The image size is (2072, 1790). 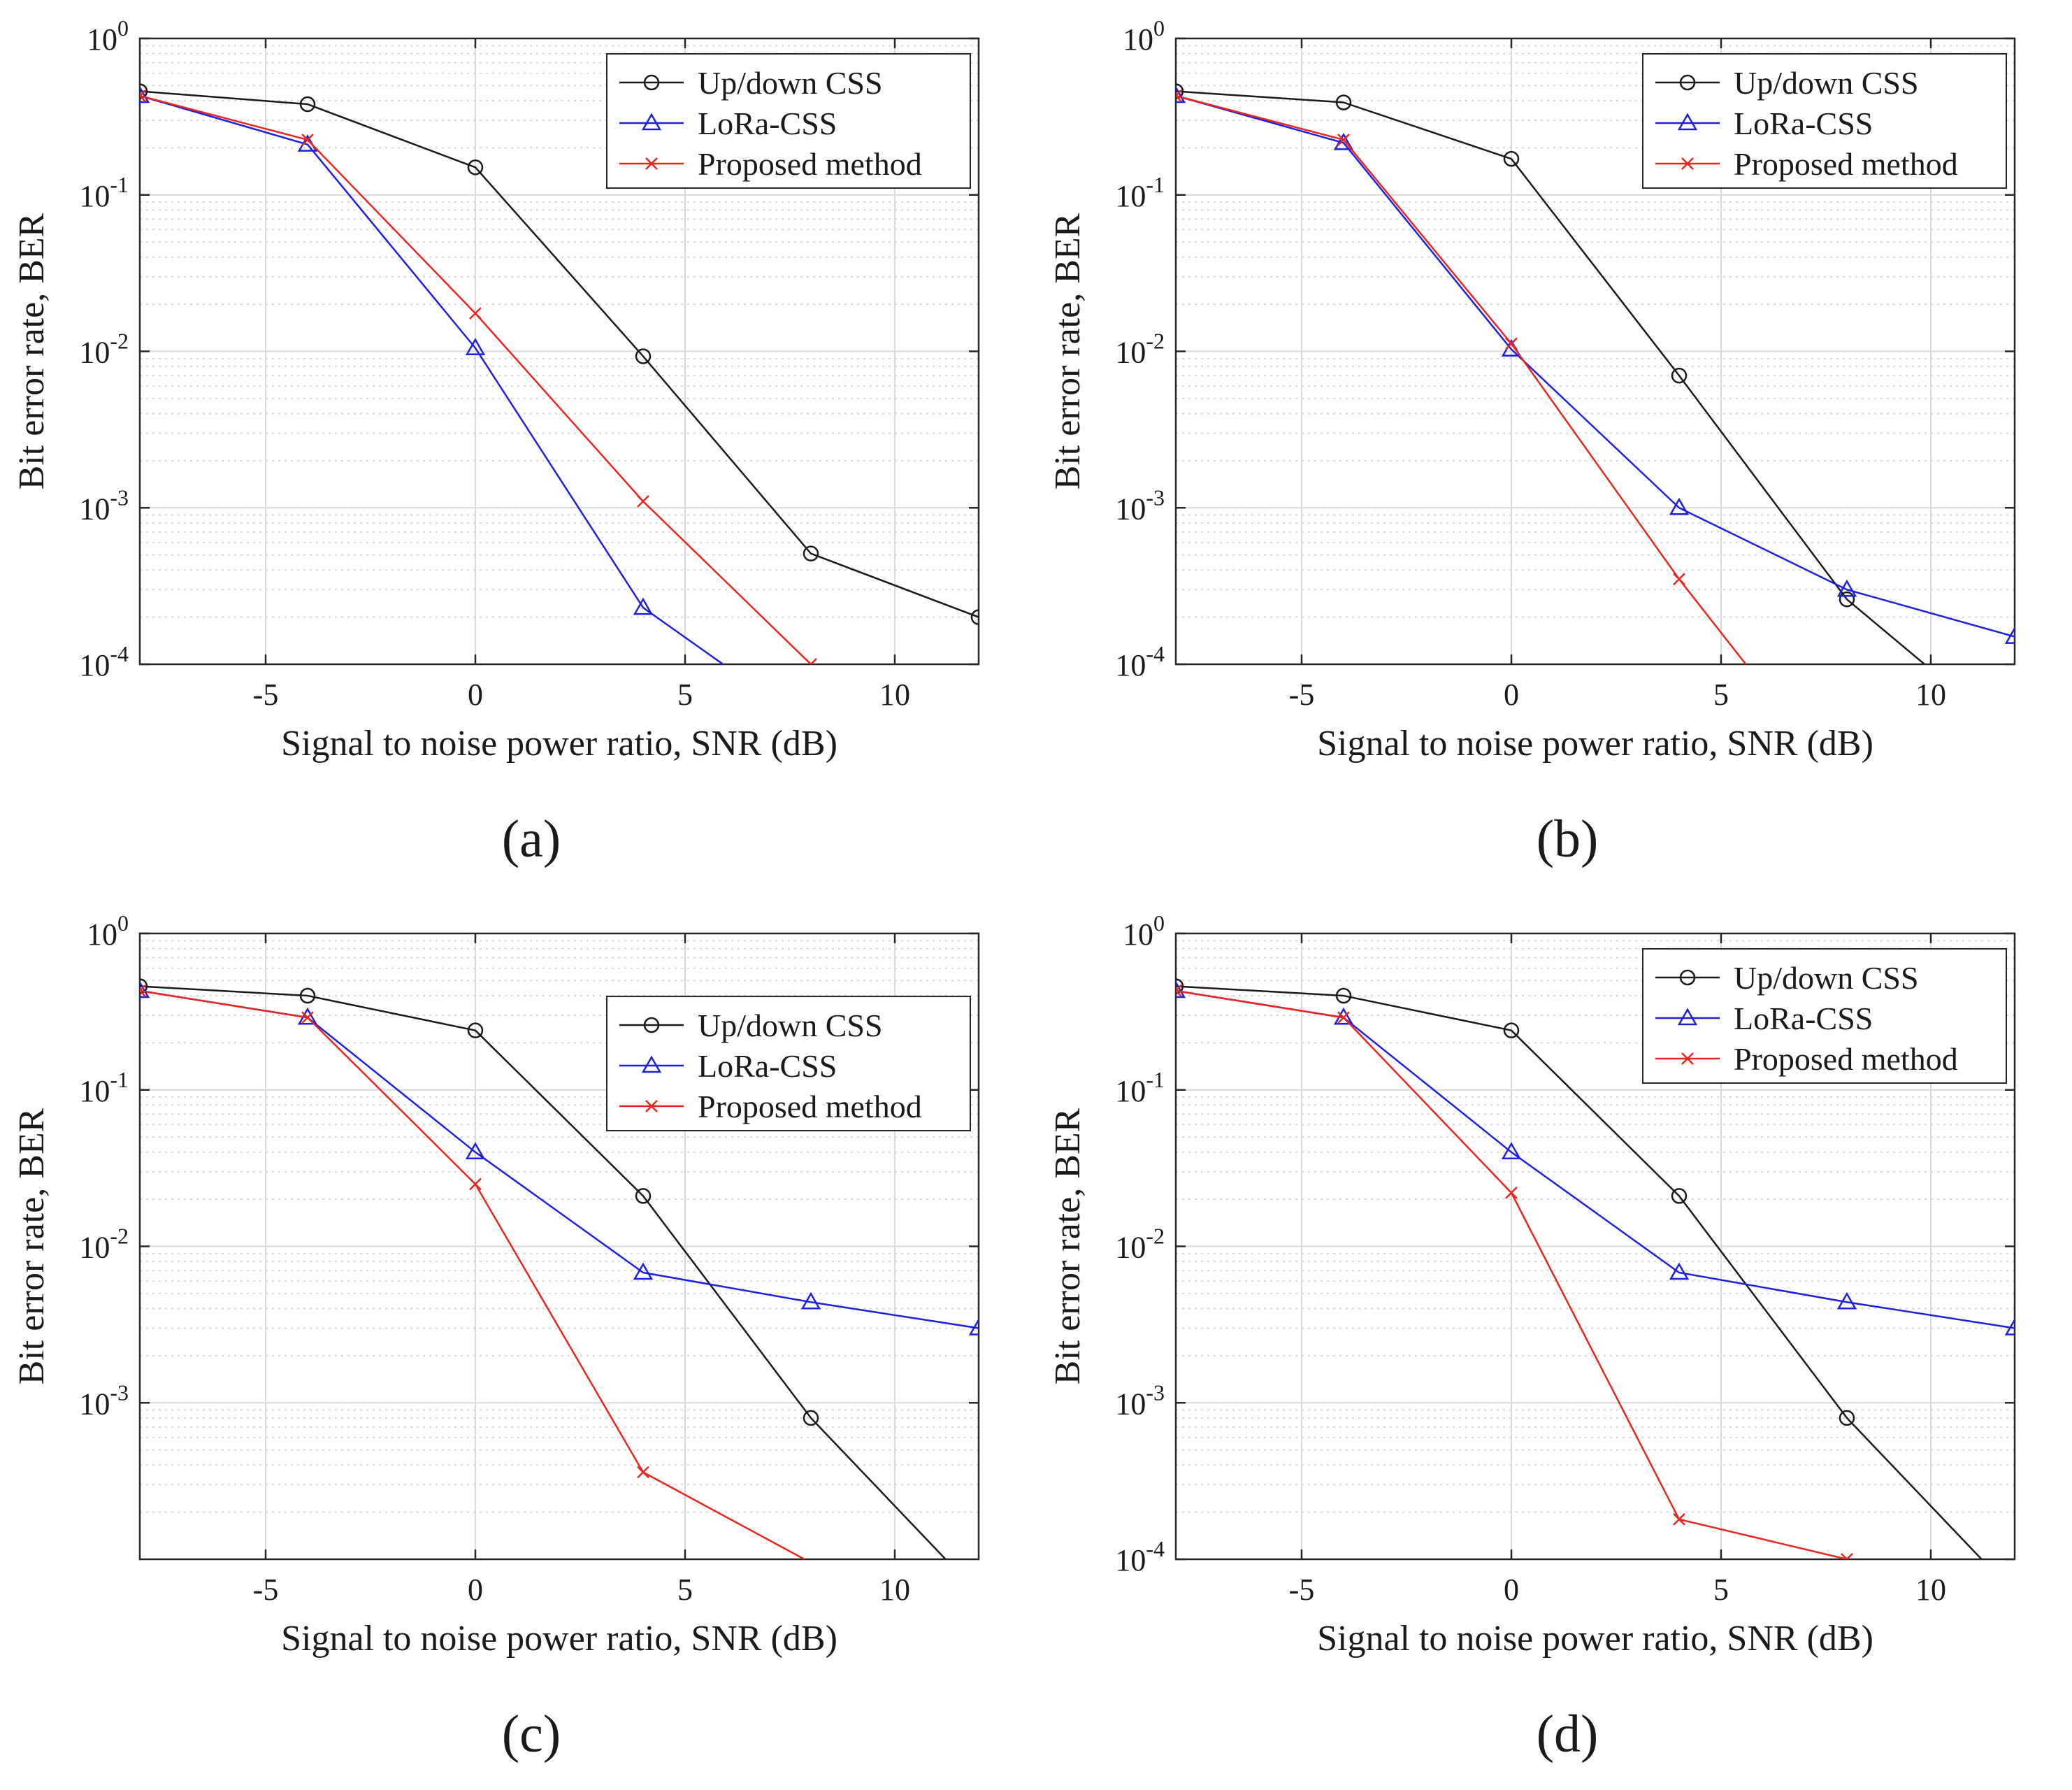 I want to click on panel-caption: (c), so click(x=531, y=1734).